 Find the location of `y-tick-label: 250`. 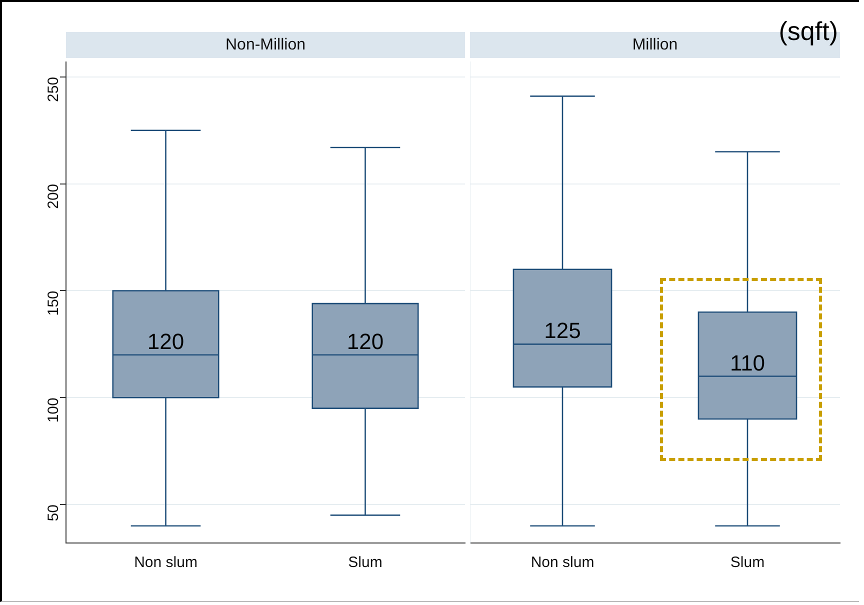

y-tick-label: 250 is located at coordinates (53, 89).